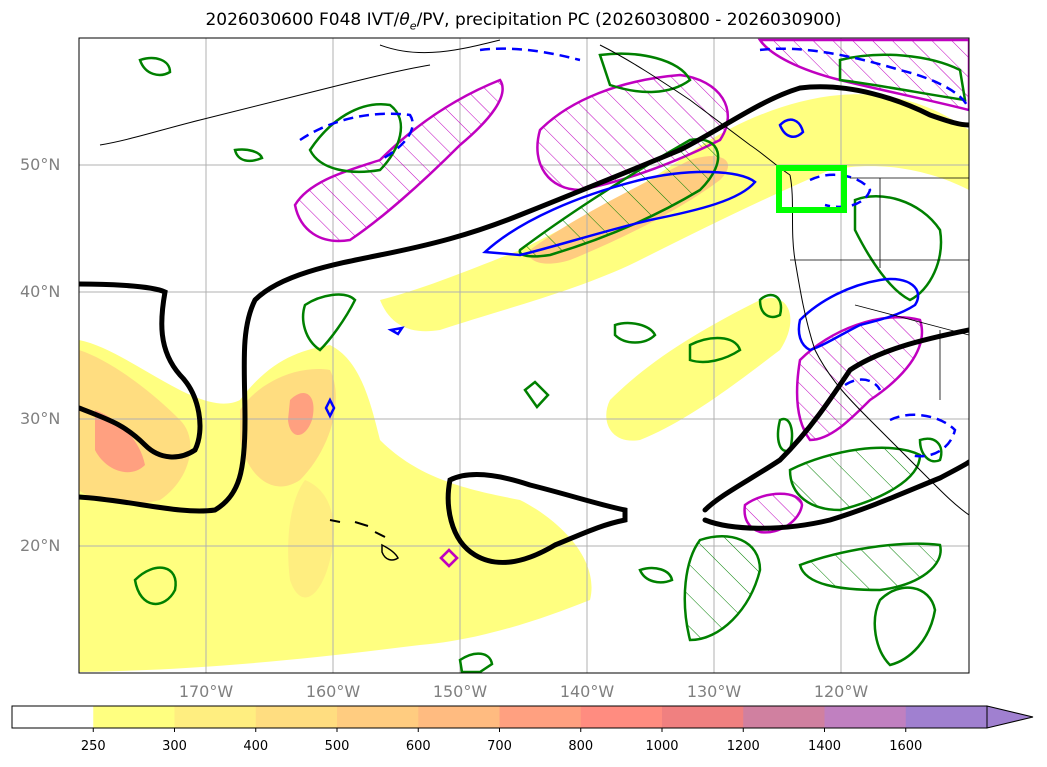  I want to click on lat-label-50n: 50°N, so click(40, 164).